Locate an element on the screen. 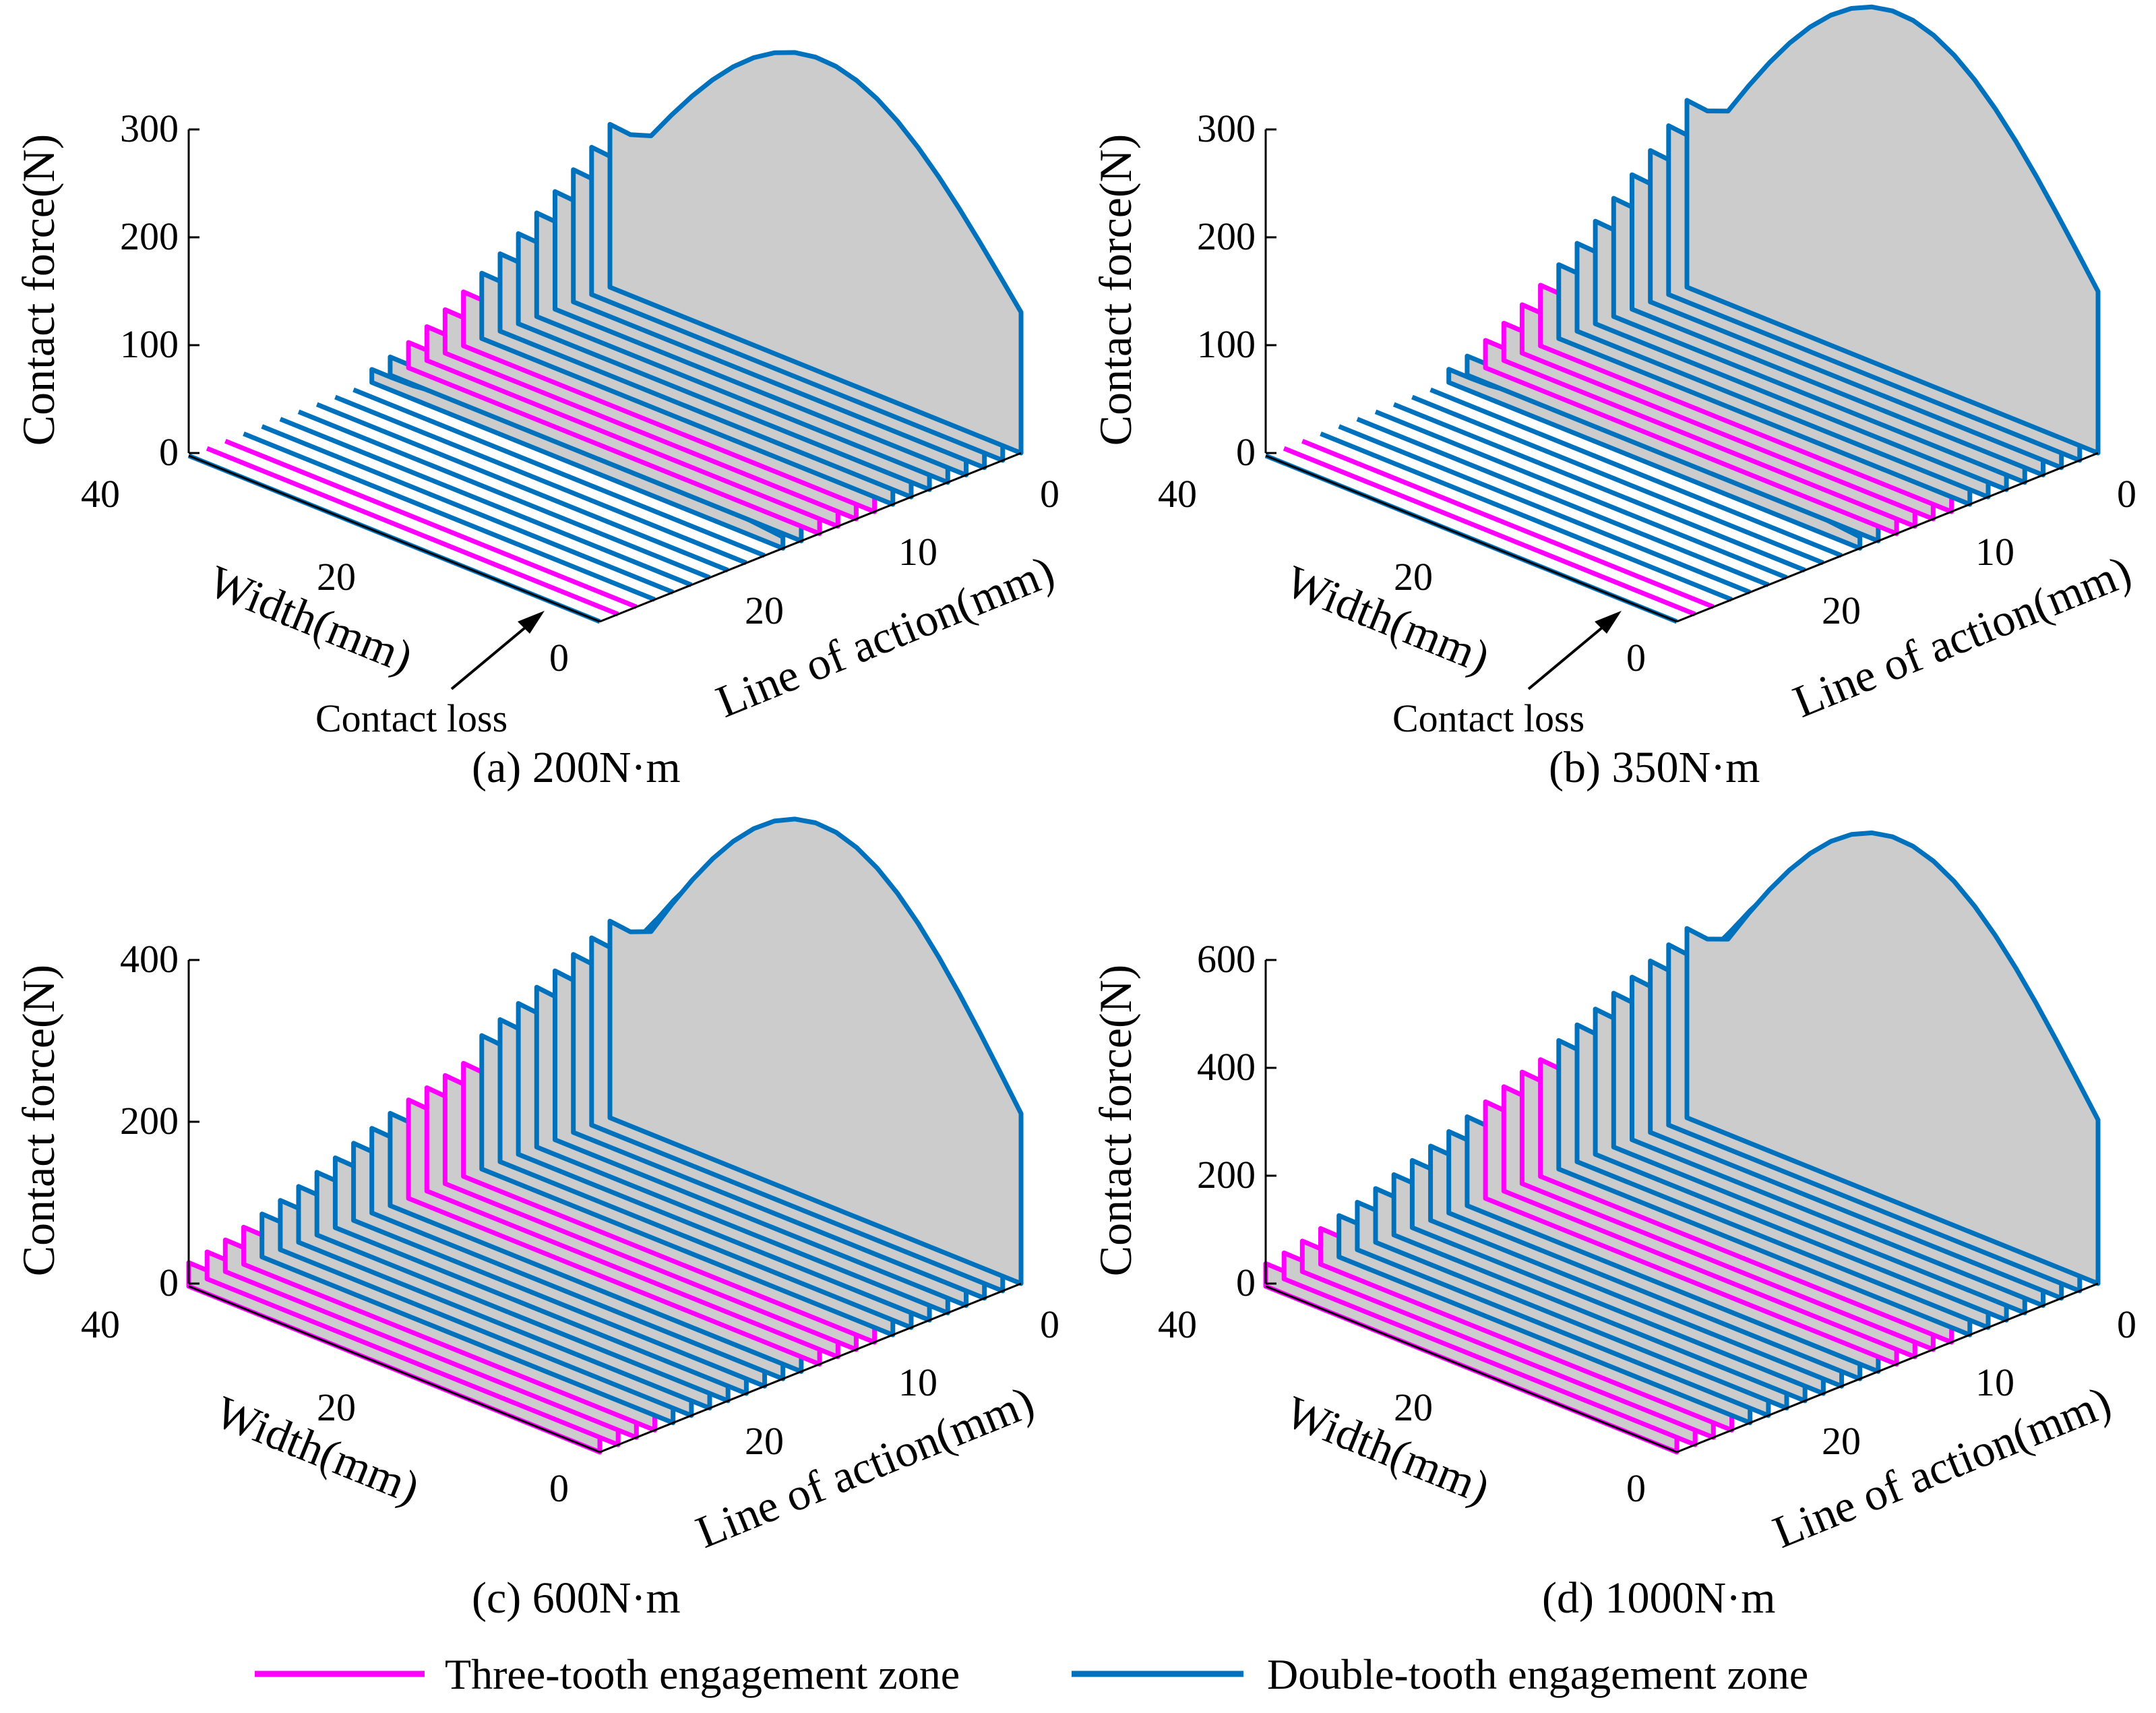  loa-tick-0-a: 0 is located at coordinates (1049, 494).